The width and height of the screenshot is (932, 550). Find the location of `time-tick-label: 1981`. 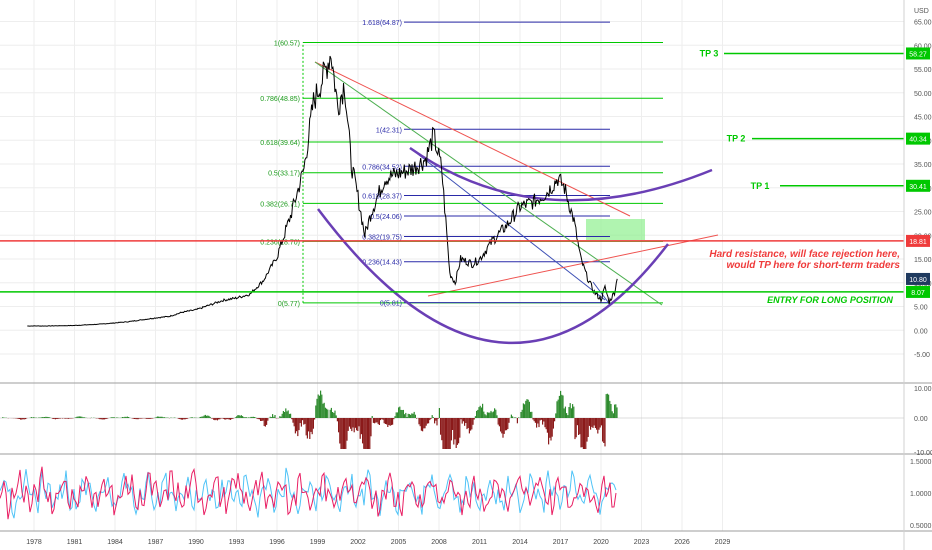

time-tick-label: 1981 is located at coordinates (75, 542).